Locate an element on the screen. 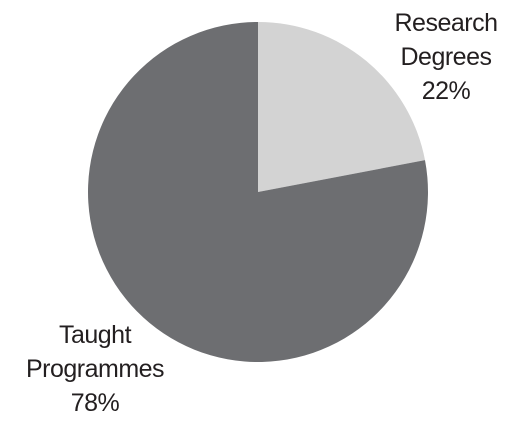  value-label: 78% is located at coordinates (95, 403).